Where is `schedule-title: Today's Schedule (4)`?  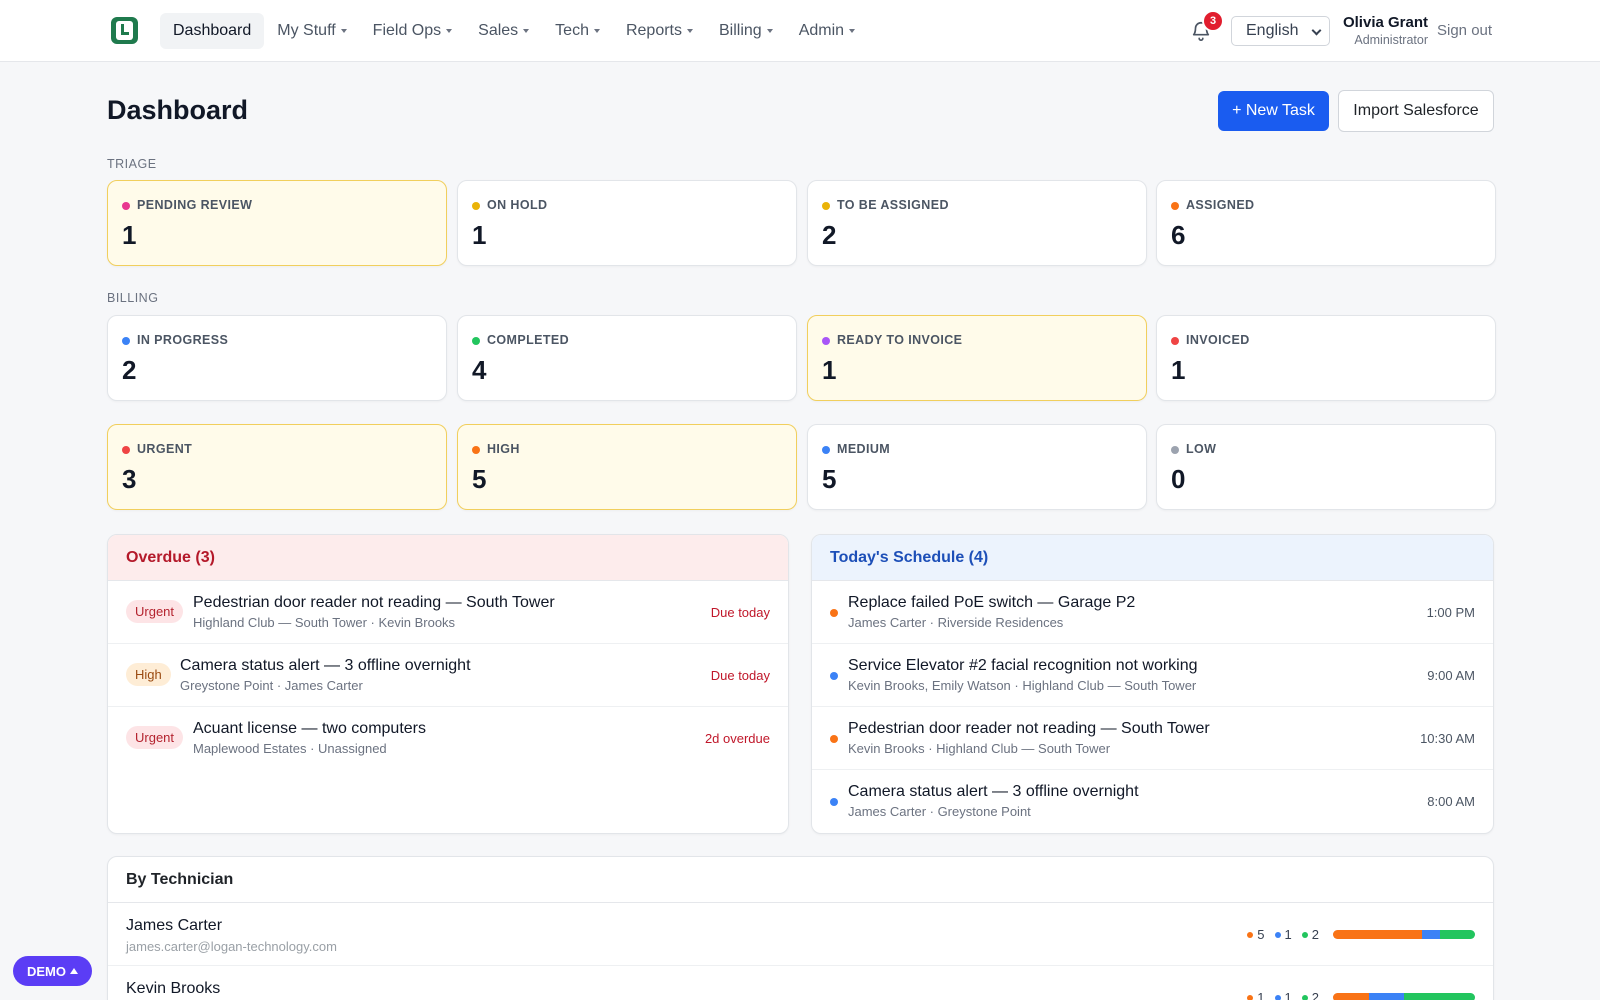 schedule-title: Today's Schedule (4) is located at coordinates (1152, 558).